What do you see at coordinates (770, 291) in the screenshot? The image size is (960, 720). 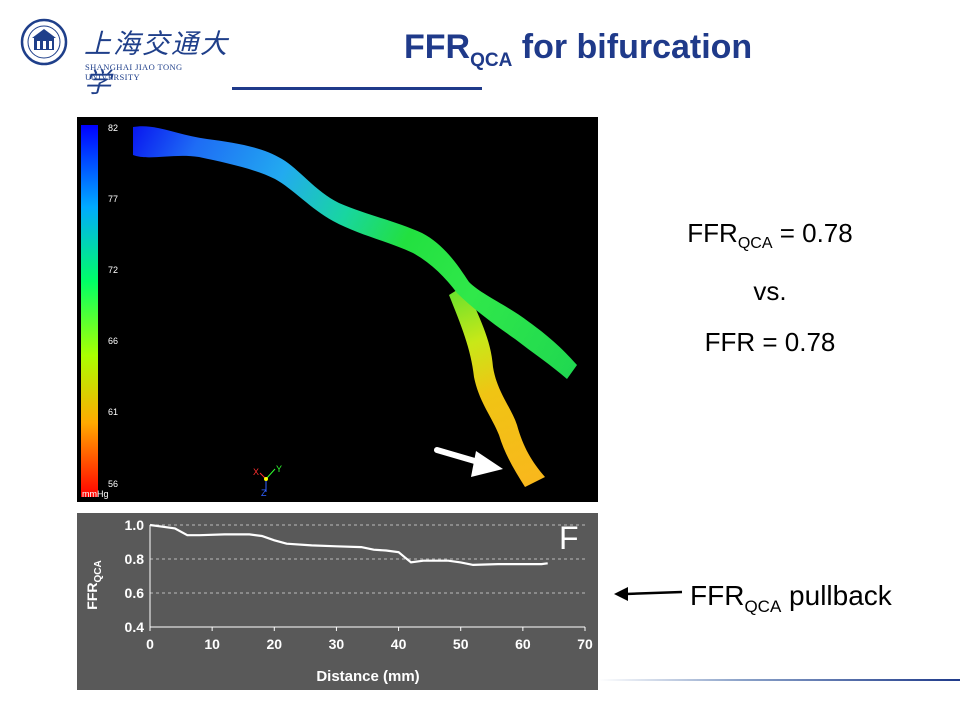 I see `versus-text: vs.` at bounding box center [770, 291].